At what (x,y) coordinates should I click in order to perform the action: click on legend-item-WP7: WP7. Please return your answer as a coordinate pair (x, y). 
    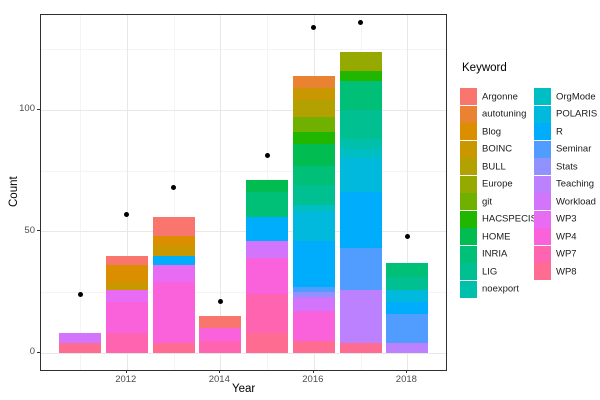
    Looking at the image, I should click on (567, 254).